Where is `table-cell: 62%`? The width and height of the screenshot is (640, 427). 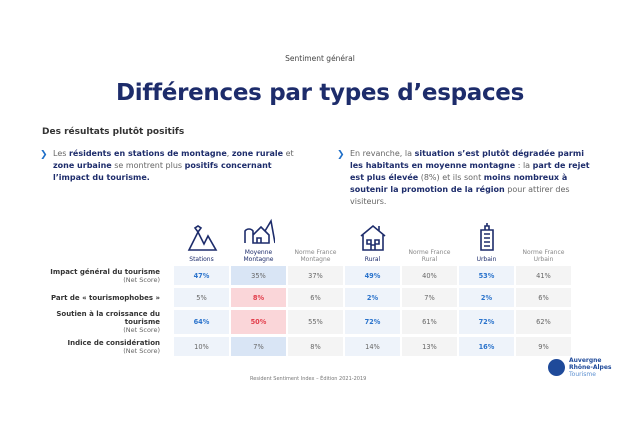 table-cell: 62% is located at coordinates (543, 322).